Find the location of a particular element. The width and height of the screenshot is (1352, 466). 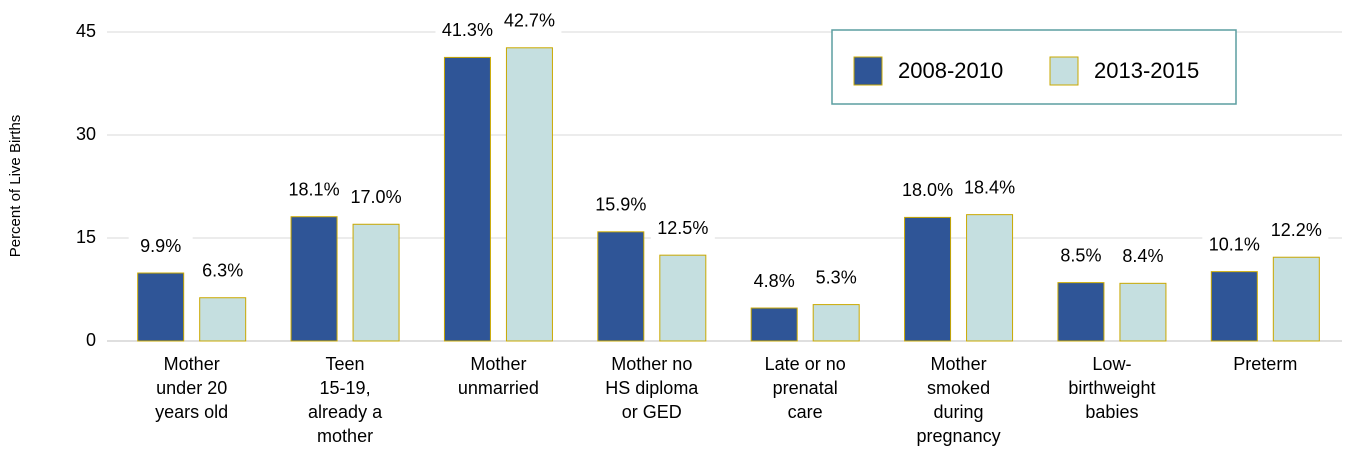

legend-label: 2008-2010 is located at coordinates (950, 70).